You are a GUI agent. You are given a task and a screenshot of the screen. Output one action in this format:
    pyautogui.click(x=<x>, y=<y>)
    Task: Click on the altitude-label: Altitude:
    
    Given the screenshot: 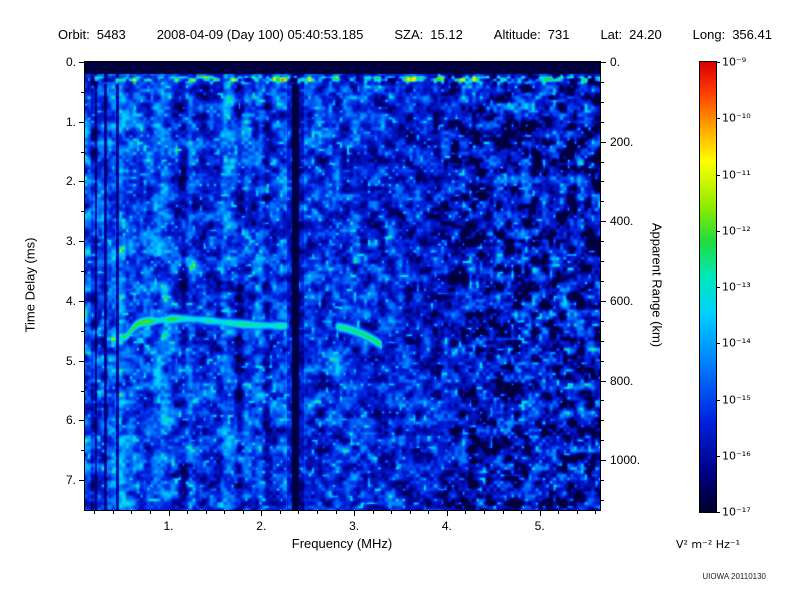 What is the action you would take?
    pyautogui.click(x=517, y=34)
    